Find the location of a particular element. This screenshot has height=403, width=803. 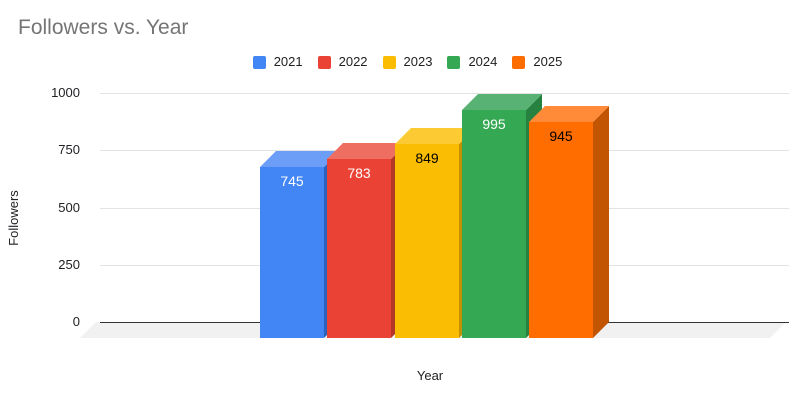

y-tick-label: 1000 is located at coordinates (65, 92).